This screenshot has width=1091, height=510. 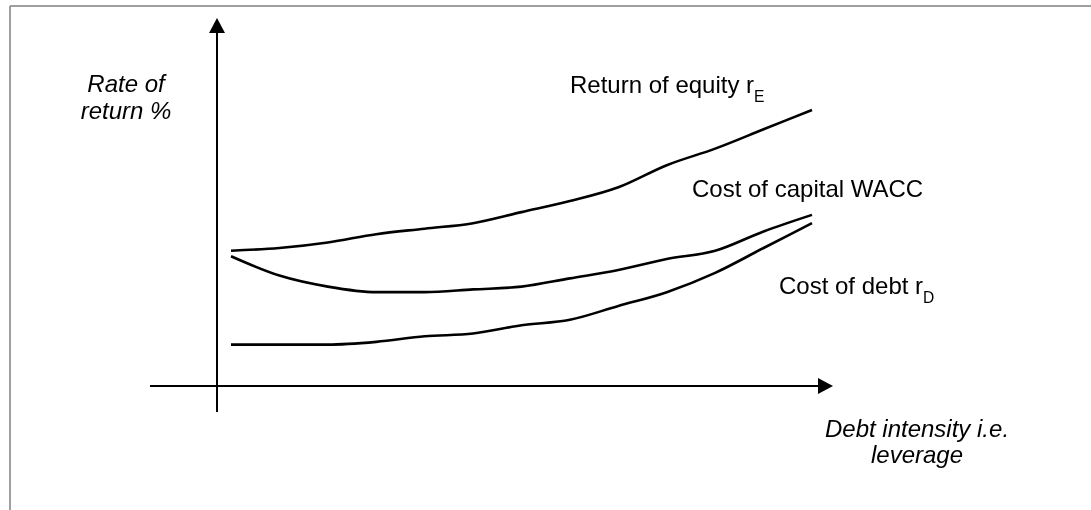 I want to click on y-axis-title: Rate of return %, so click(x=126, y=97).